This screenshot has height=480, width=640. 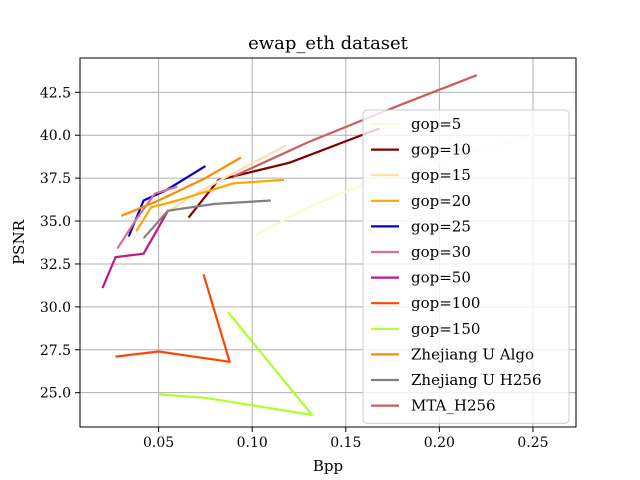 I want to click on y-tick-label: 35.0, so click(x=55, y=222).